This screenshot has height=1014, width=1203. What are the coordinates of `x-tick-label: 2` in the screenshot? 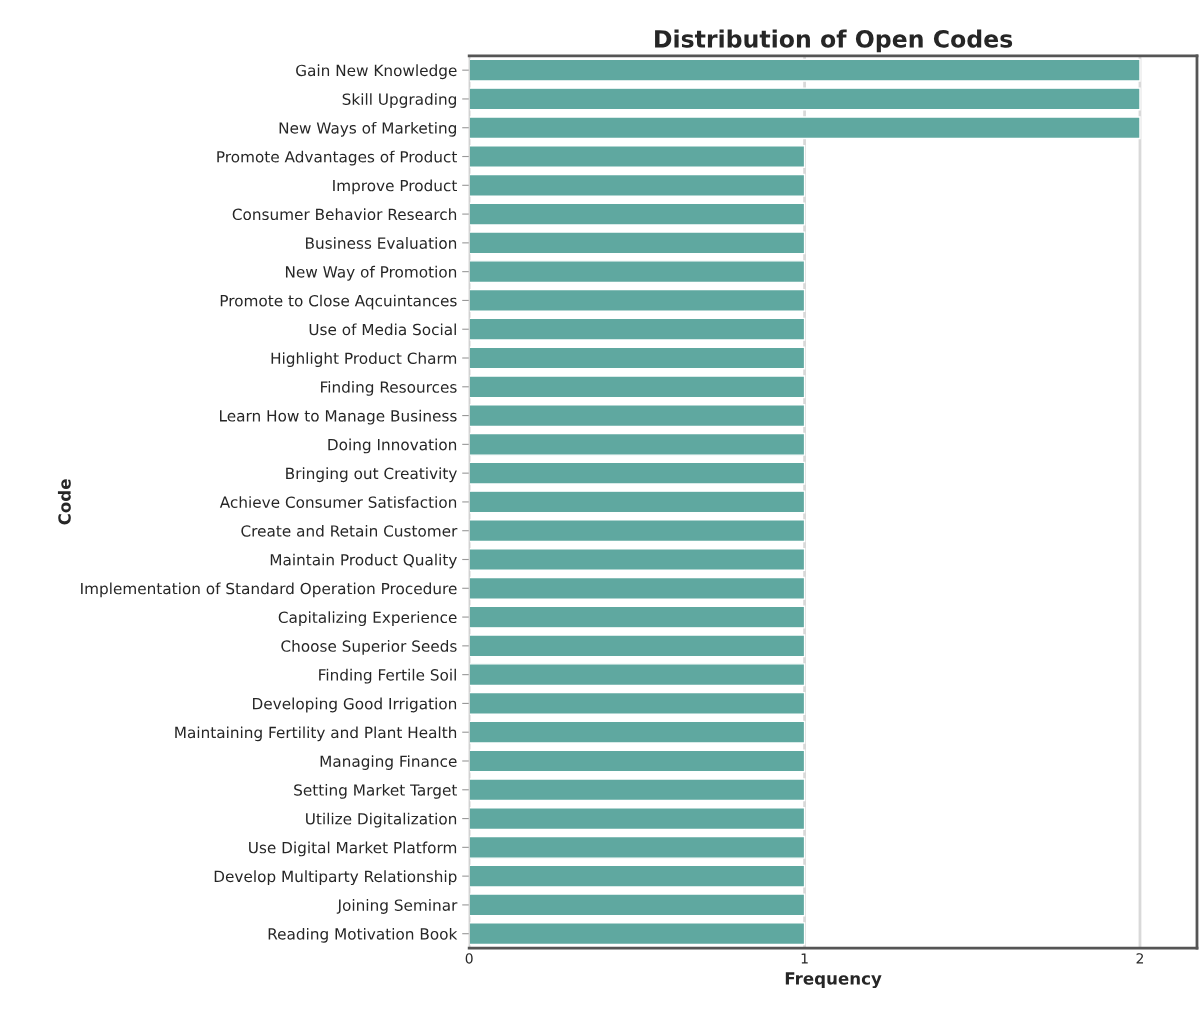 It's located at (1139, 958).